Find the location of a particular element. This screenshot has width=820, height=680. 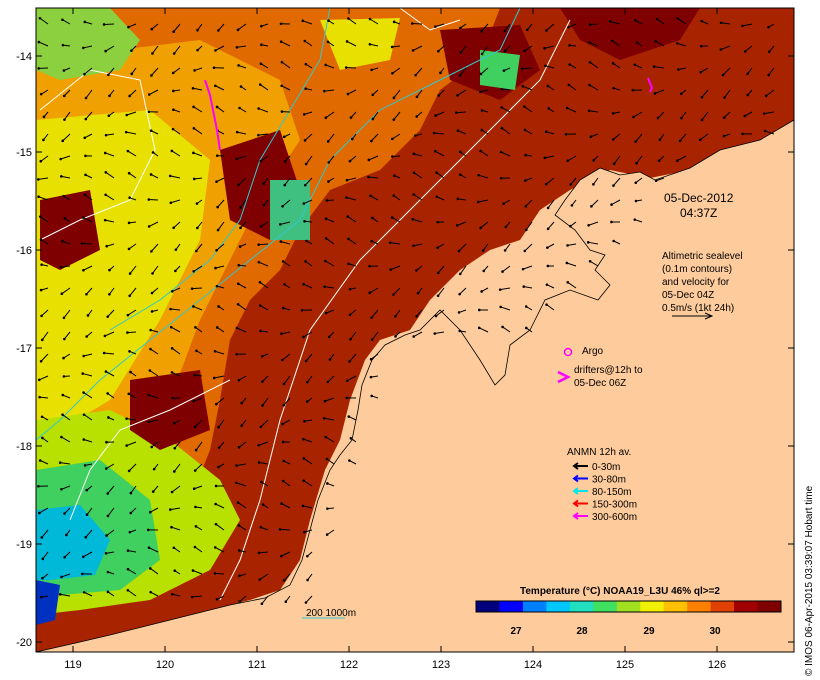

colorbar-swatch is located at coordinates (628, 606).